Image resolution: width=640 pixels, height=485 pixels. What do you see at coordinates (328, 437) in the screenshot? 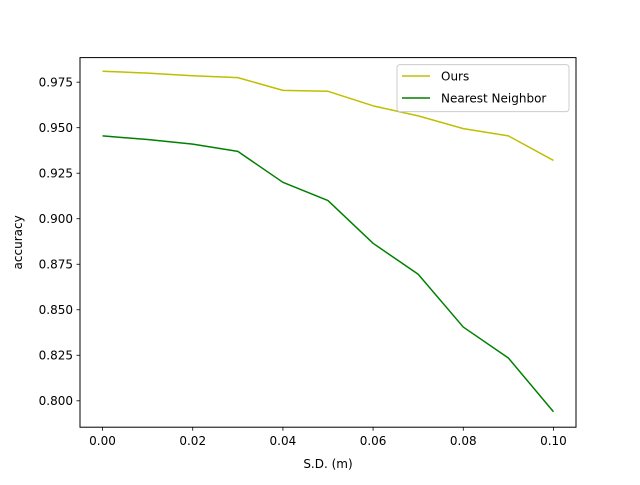
I see `x-axis-ticks: 0.00 0.02 0.04 0.06 0.08 0.10` at bounding box center [328, 437].